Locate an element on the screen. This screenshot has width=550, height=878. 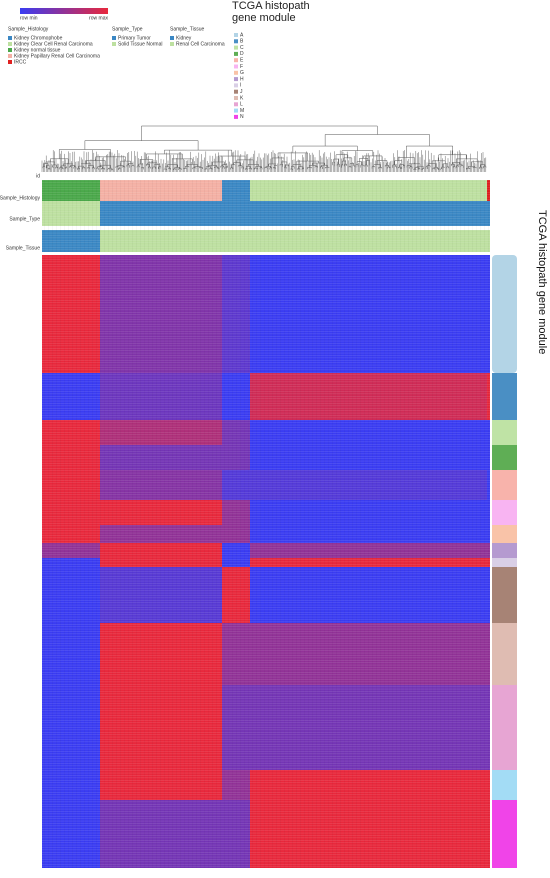
module-label: I is located at coordinates (240, 86).